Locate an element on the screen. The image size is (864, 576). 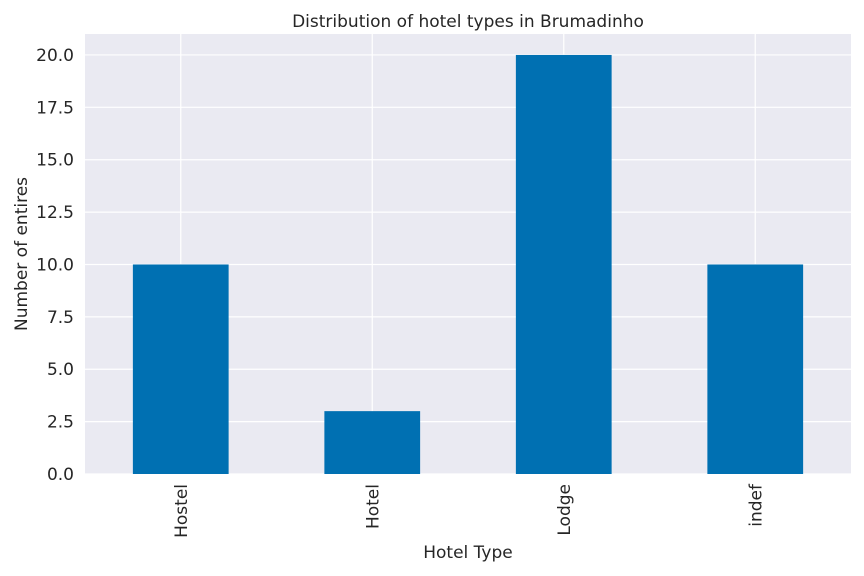
y-tick-label: 12.5 is located at coordinates (55, 213).